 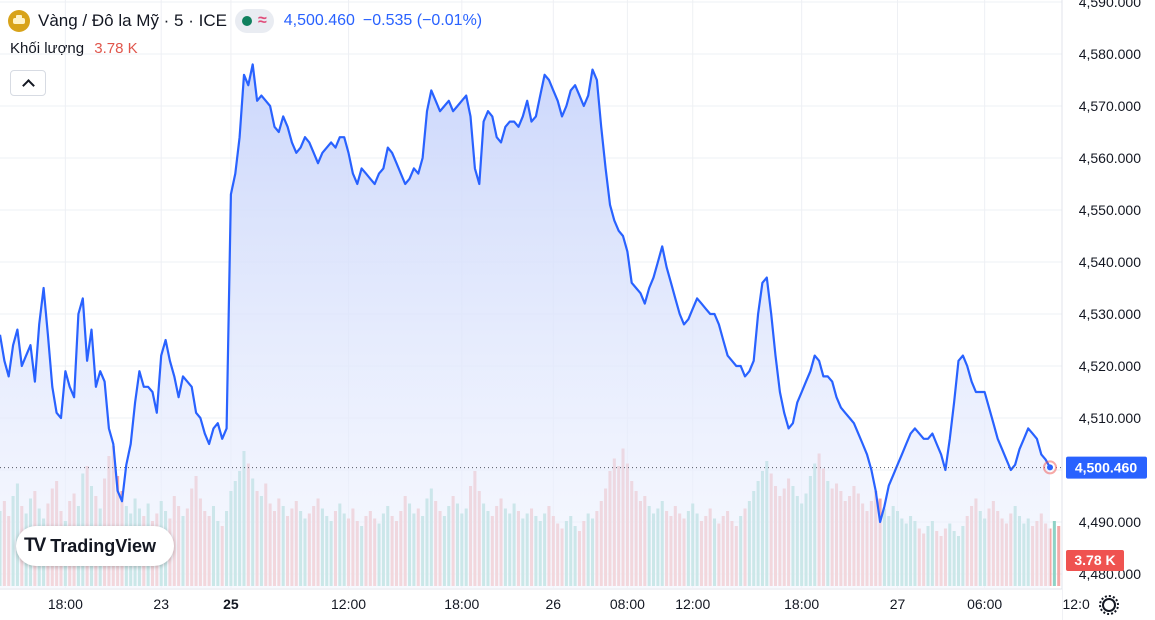 What do you see at coordinates (422, 20) in the screenshot?
I see `legend-change: −0.535 (−0.01%)` at bounding box center [422, 20].